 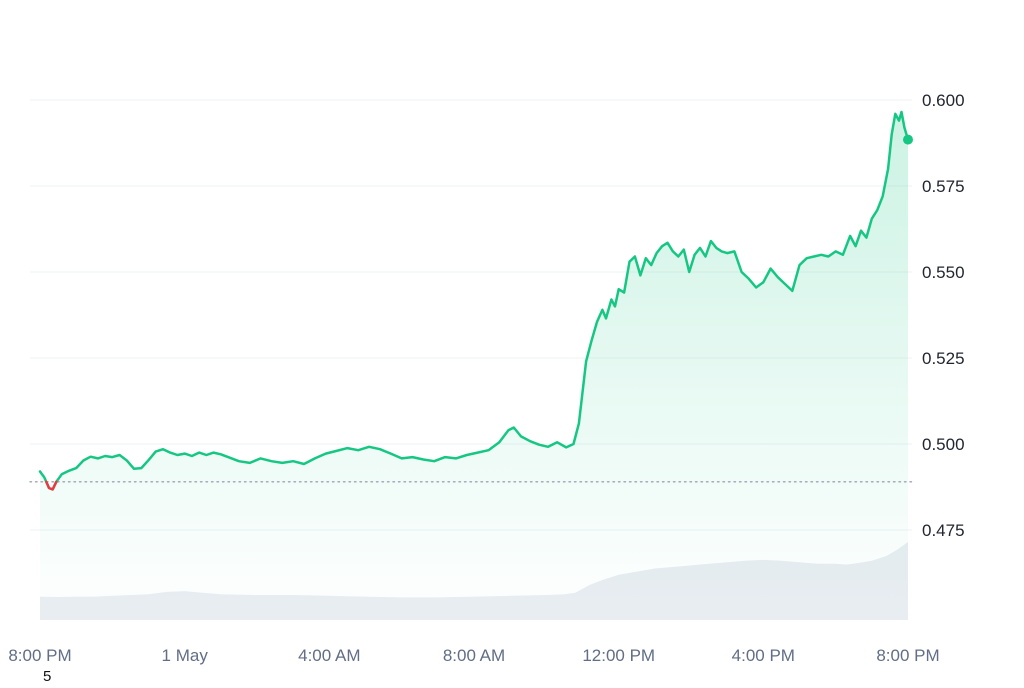 What do you see at coordinates (51, 485) in the screenshot?
I see `price-line-below-close` at bounding box center [51, 485].